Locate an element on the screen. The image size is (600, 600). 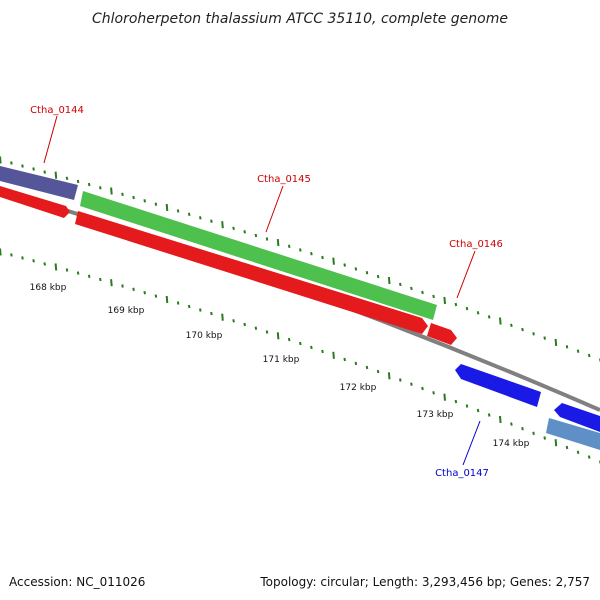
gene-label-ctha-0144: Ctha_0144 is located at coordinates (57, 110).